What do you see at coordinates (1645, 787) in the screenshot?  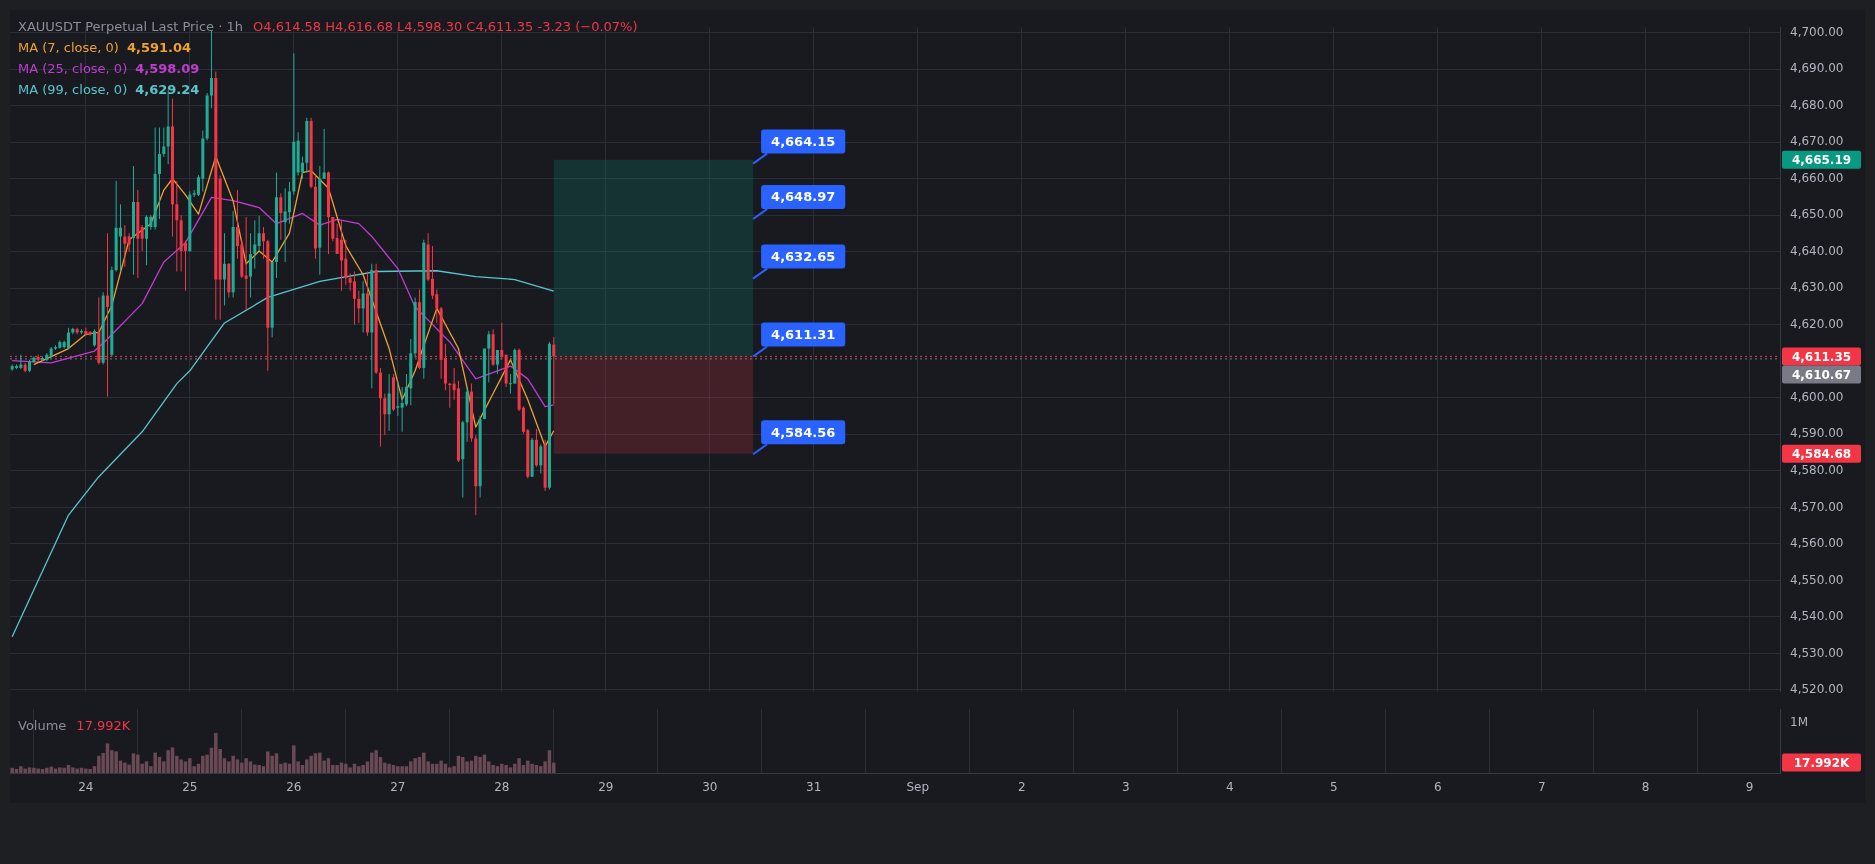 I see `x-tick-label: 8` at bounding box center [1645, 787].